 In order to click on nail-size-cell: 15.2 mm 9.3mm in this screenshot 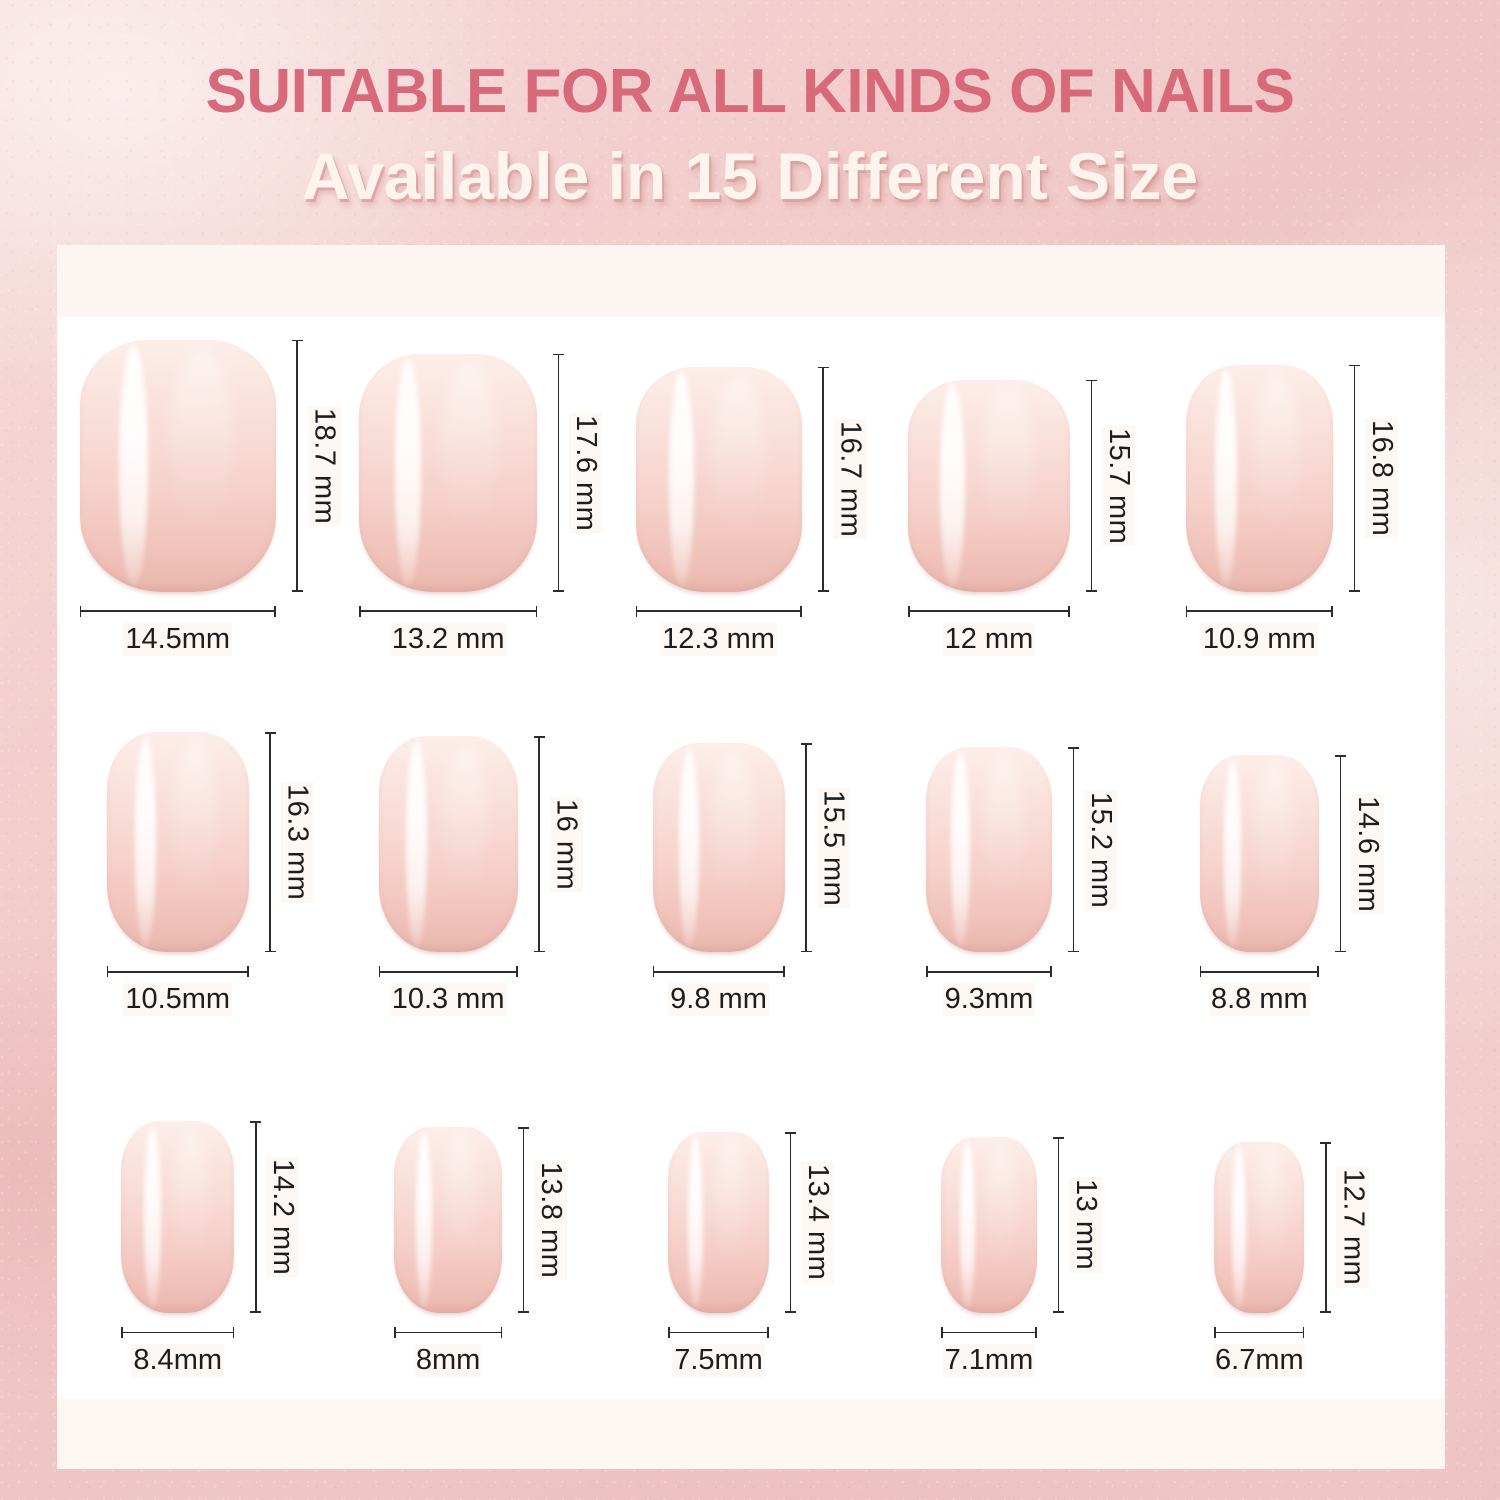, I will do `click(1021, 858)`.